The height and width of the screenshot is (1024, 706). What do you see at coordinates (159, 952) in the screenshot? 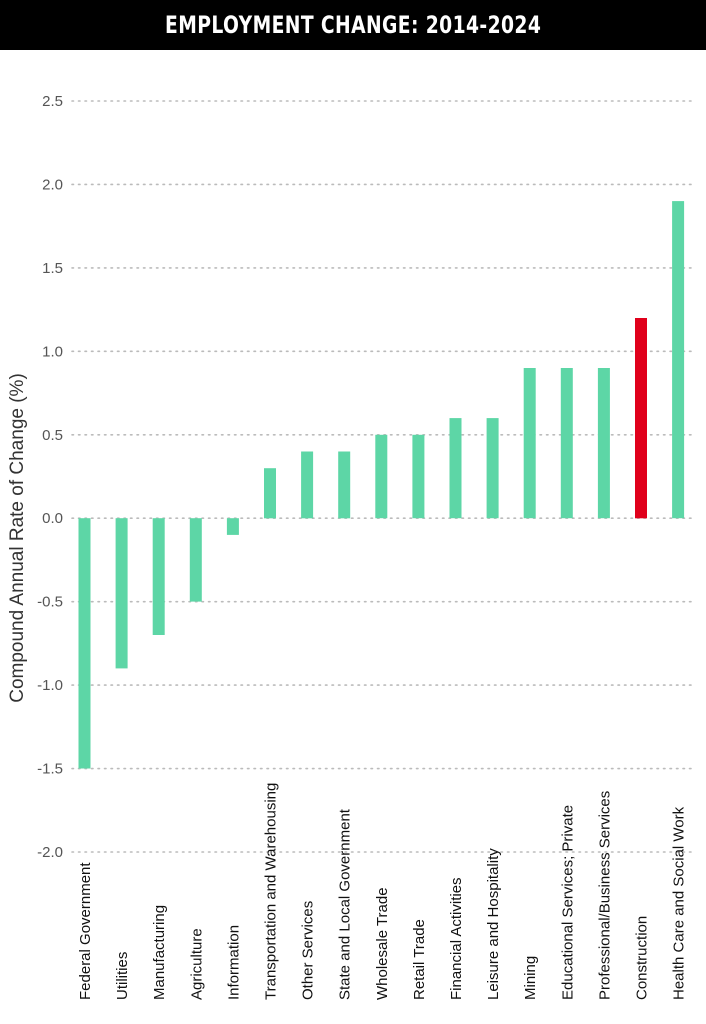
I see `x-category-label: Manufacturing` at bounding box center [159, 952].